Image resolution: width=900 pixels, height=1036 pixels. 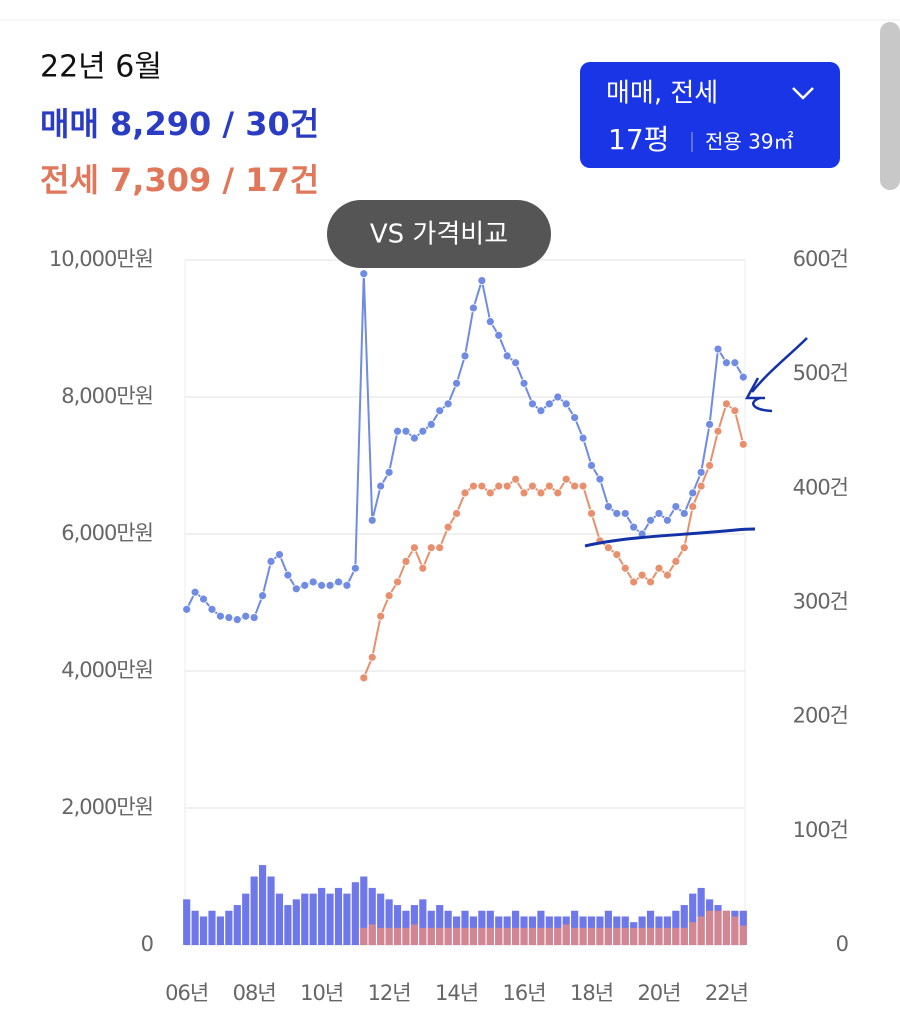 What do you see at coordinates (456, 993) in the screenshot?
I see `x-tick-label: 14년` at bounding box center [456, 993].